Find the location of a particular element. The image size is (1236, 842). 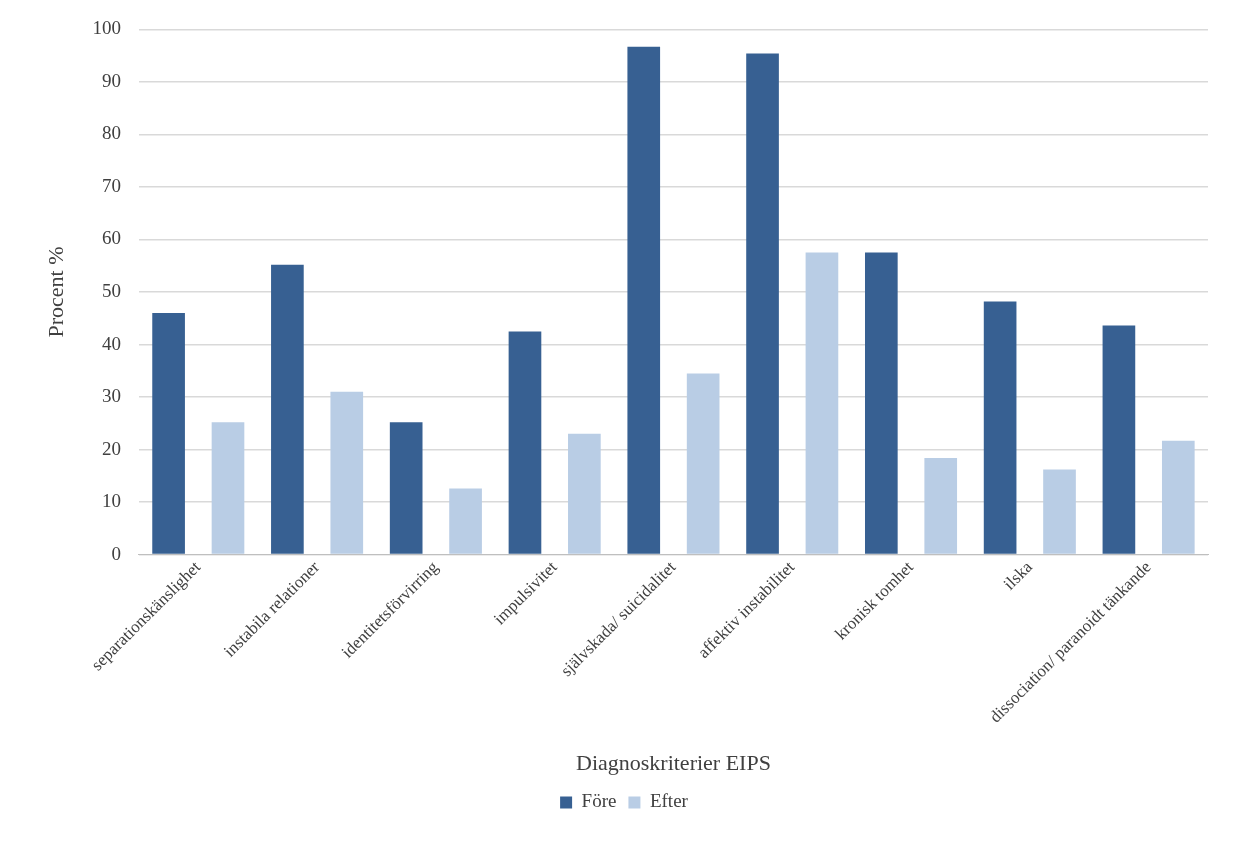

legend-label: Efter is located at coordinates (669, 801).